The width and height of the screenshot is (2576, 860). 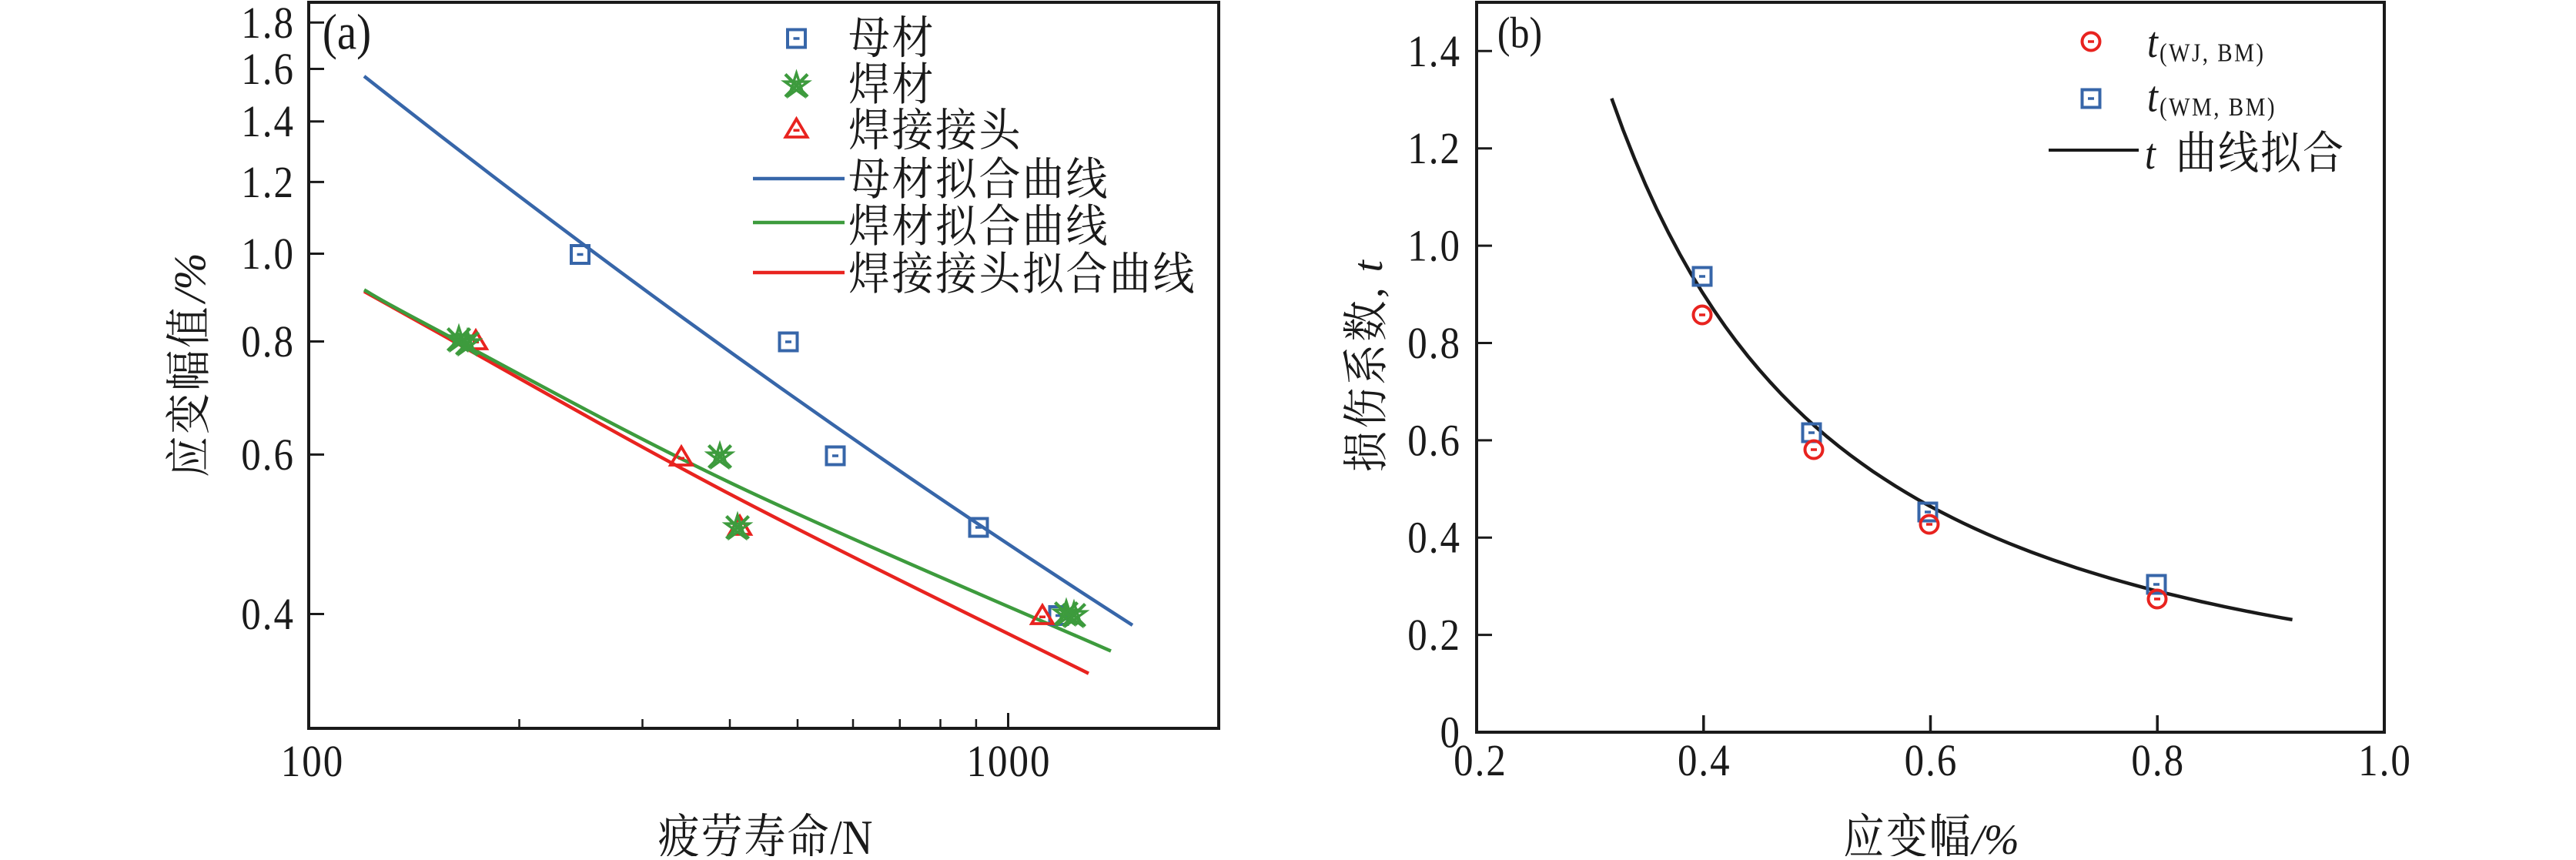 I want to click on svg-text: /N, so click(x=852, y=833).